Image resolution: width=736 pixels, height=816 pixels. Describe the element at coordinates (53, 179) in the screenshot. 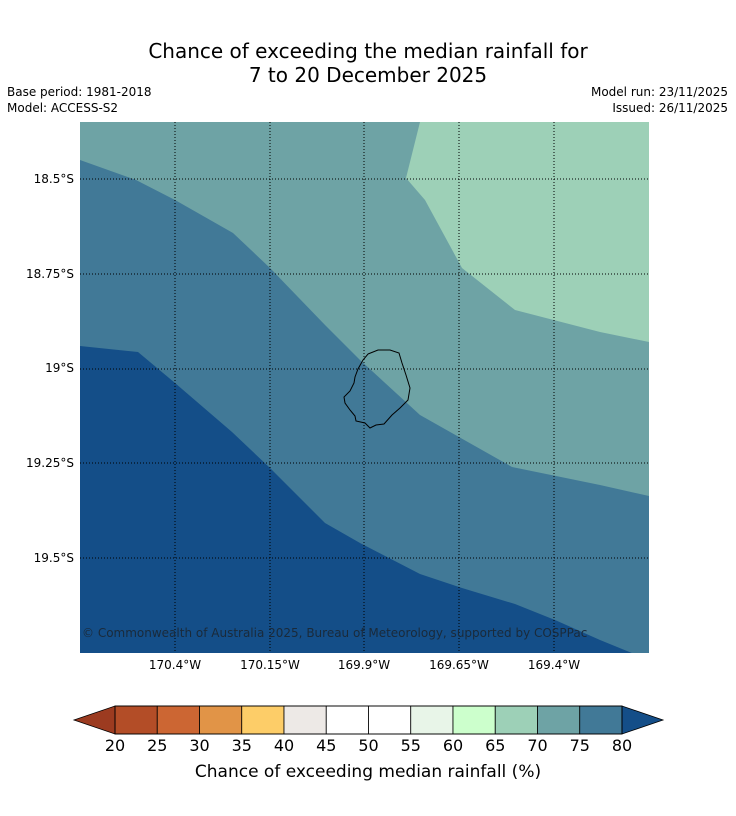

I see `lat-label: 18.5°S` at that location.